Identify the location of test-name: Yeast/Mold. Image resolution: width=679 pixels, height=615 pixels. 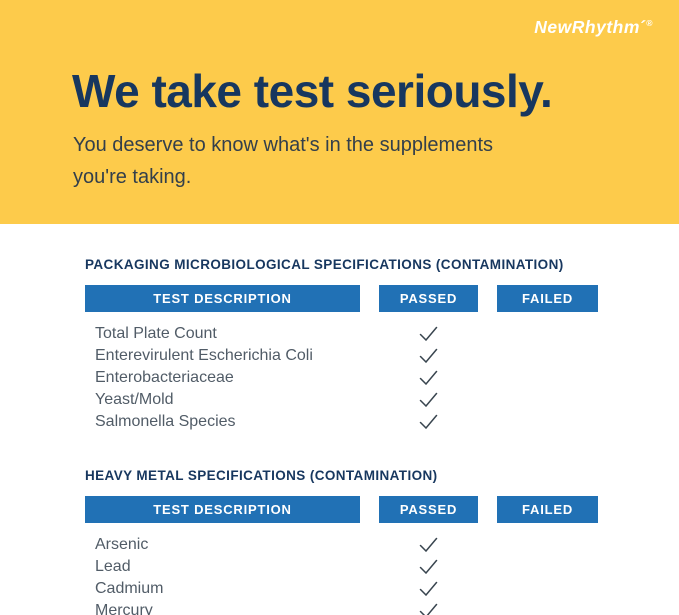
(134, 399).